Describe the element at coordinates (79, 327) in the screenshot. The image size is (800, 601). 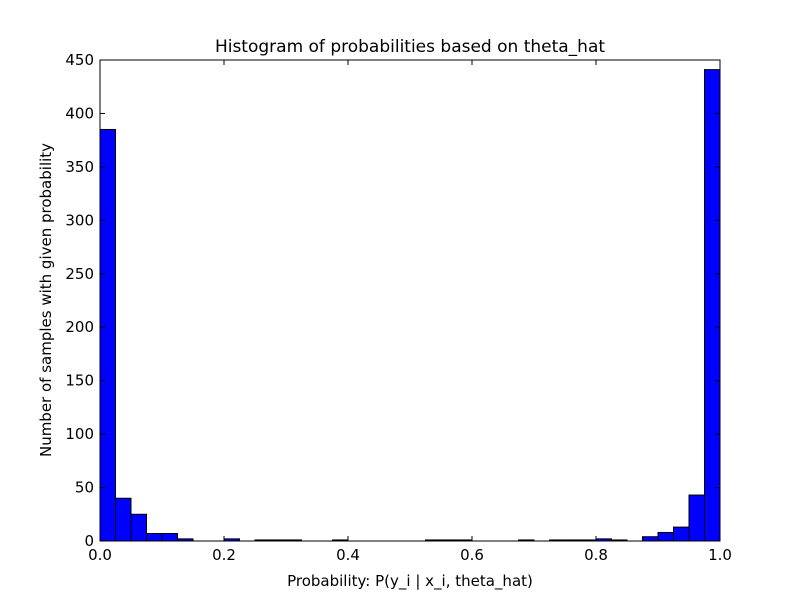
I see `y-tick-label: 200` at that location.